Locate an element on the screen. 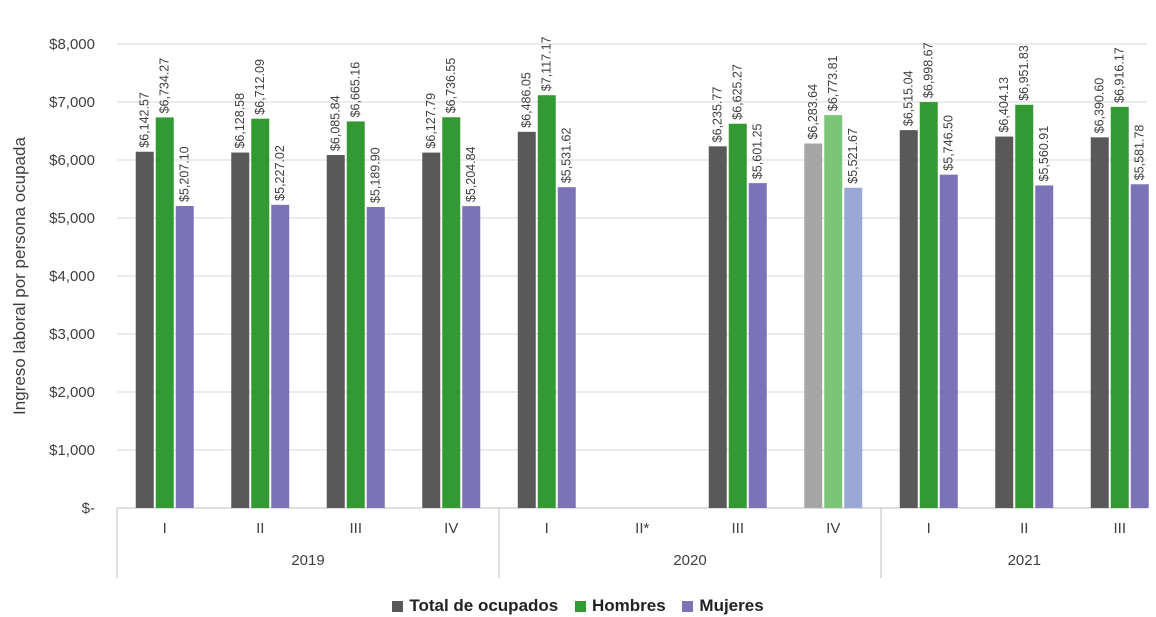 This screenshot has width=1156, height=617. x-group-label: 2019 is located at coordinates (307, 560).